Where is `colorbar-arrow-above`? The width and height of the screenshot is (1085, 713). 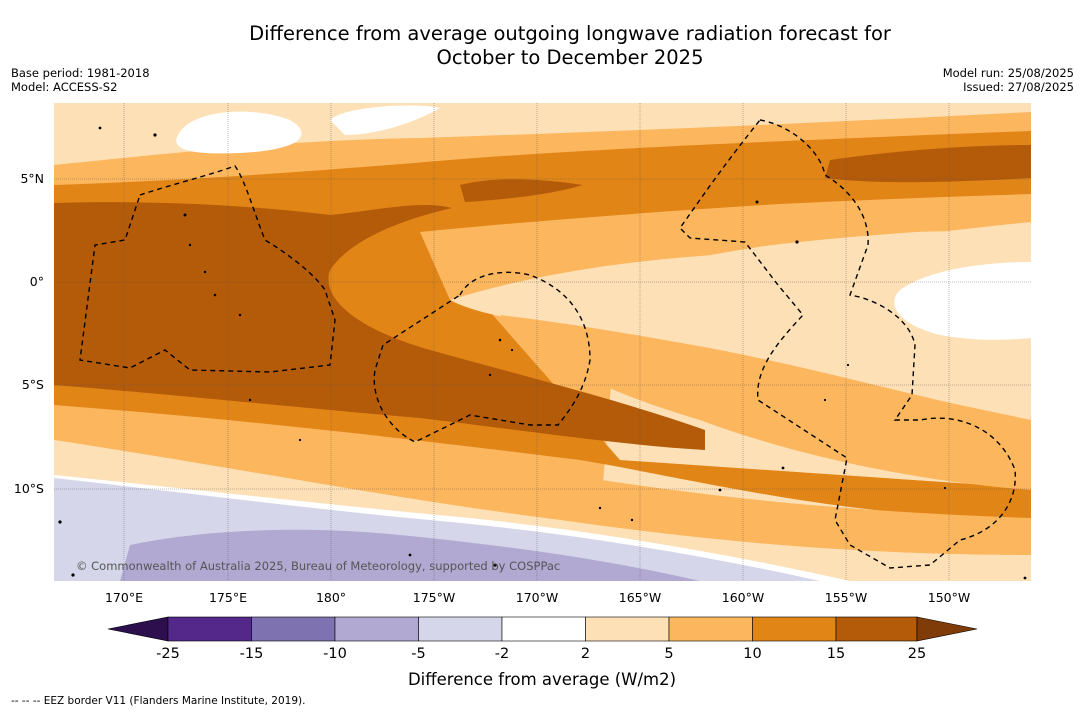
colorbar-arrow-above is located at coordinates (947, 629).